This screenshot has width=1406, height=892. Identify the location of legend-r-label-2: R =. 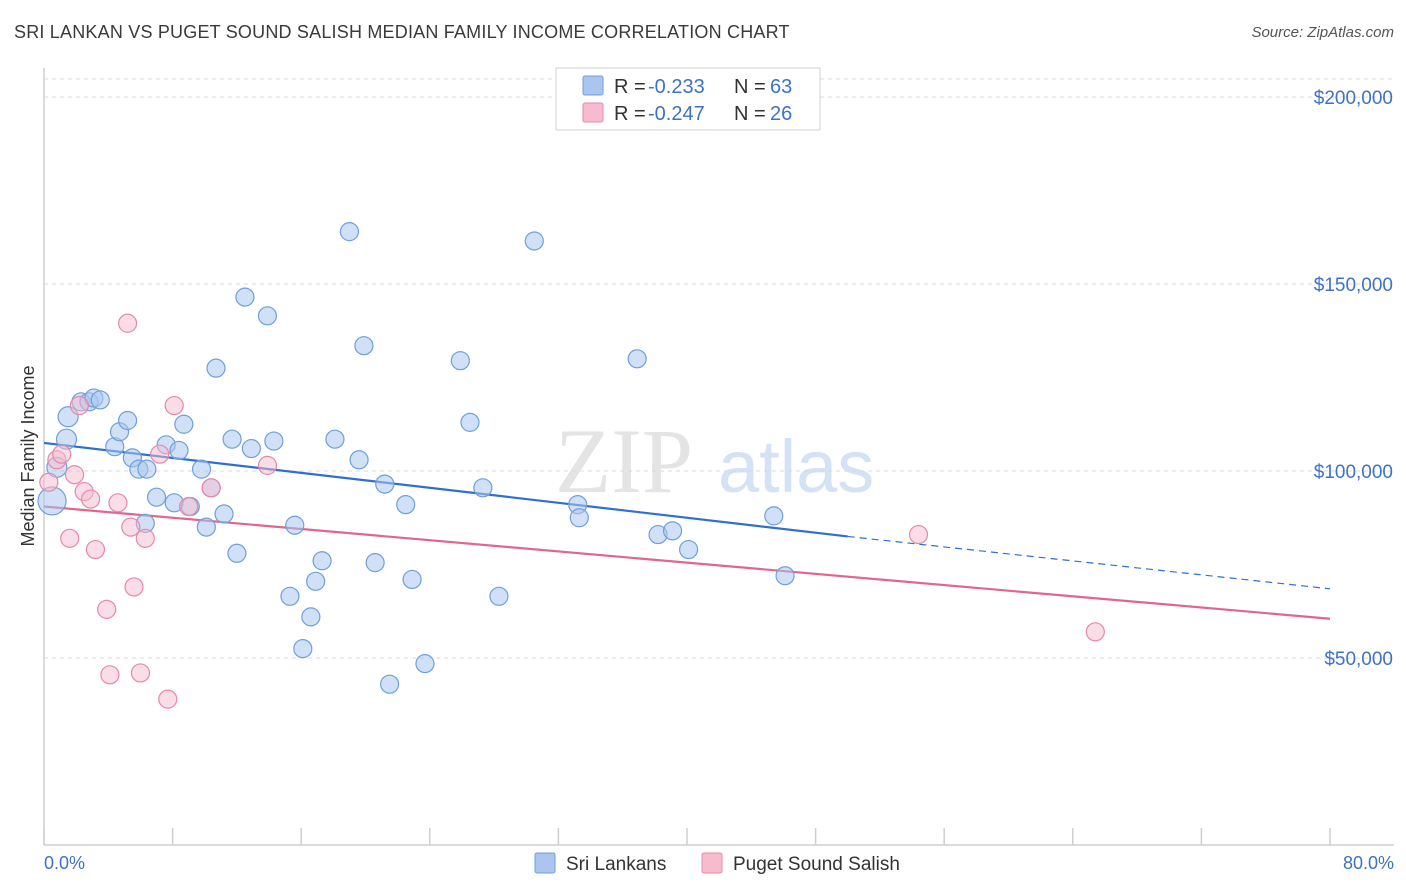
(630, 114).